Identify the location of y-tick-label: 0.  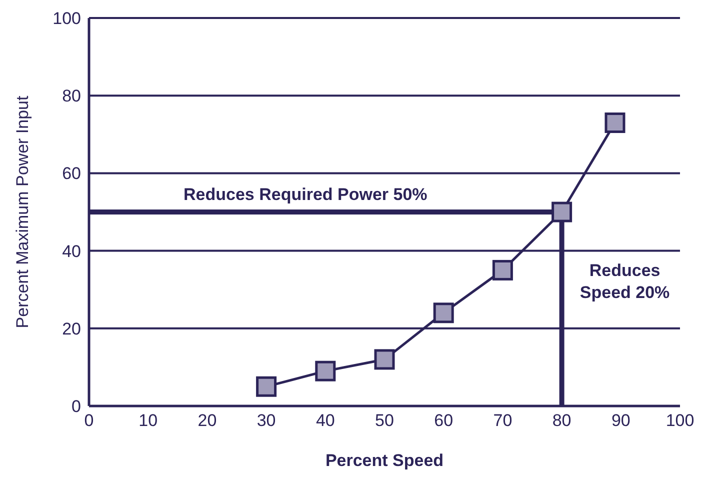
(76, 406).